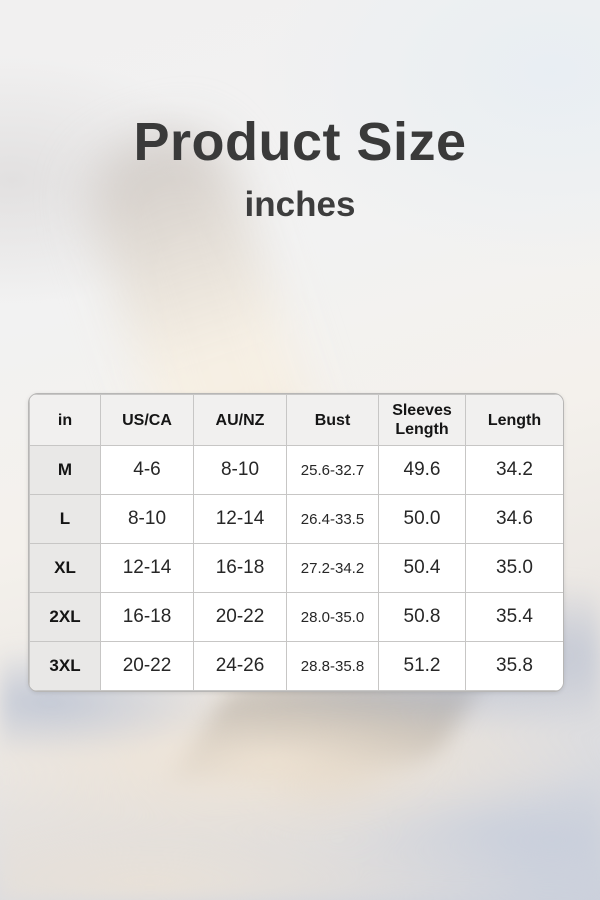 The width and height of the screenshot is (600, 900). Describe the element at coordinates (147, 420) in the screenshot. I see `col-header-us-ca: US/CA` at that location.